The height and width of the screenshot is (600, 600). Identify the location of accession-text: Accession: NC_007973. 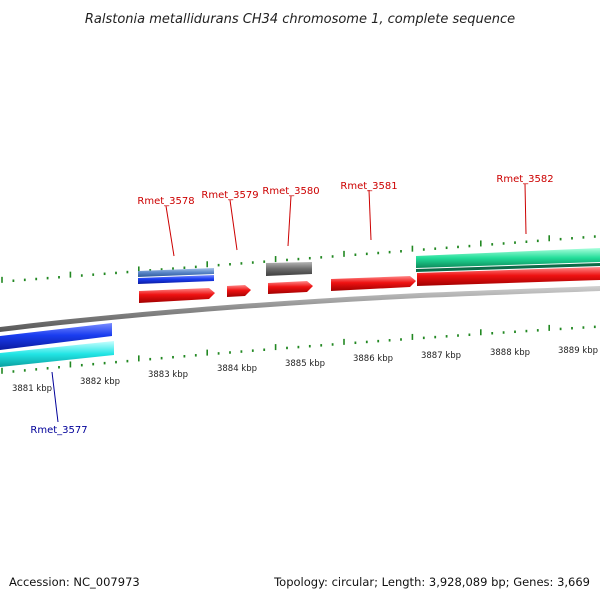
(74, 582).